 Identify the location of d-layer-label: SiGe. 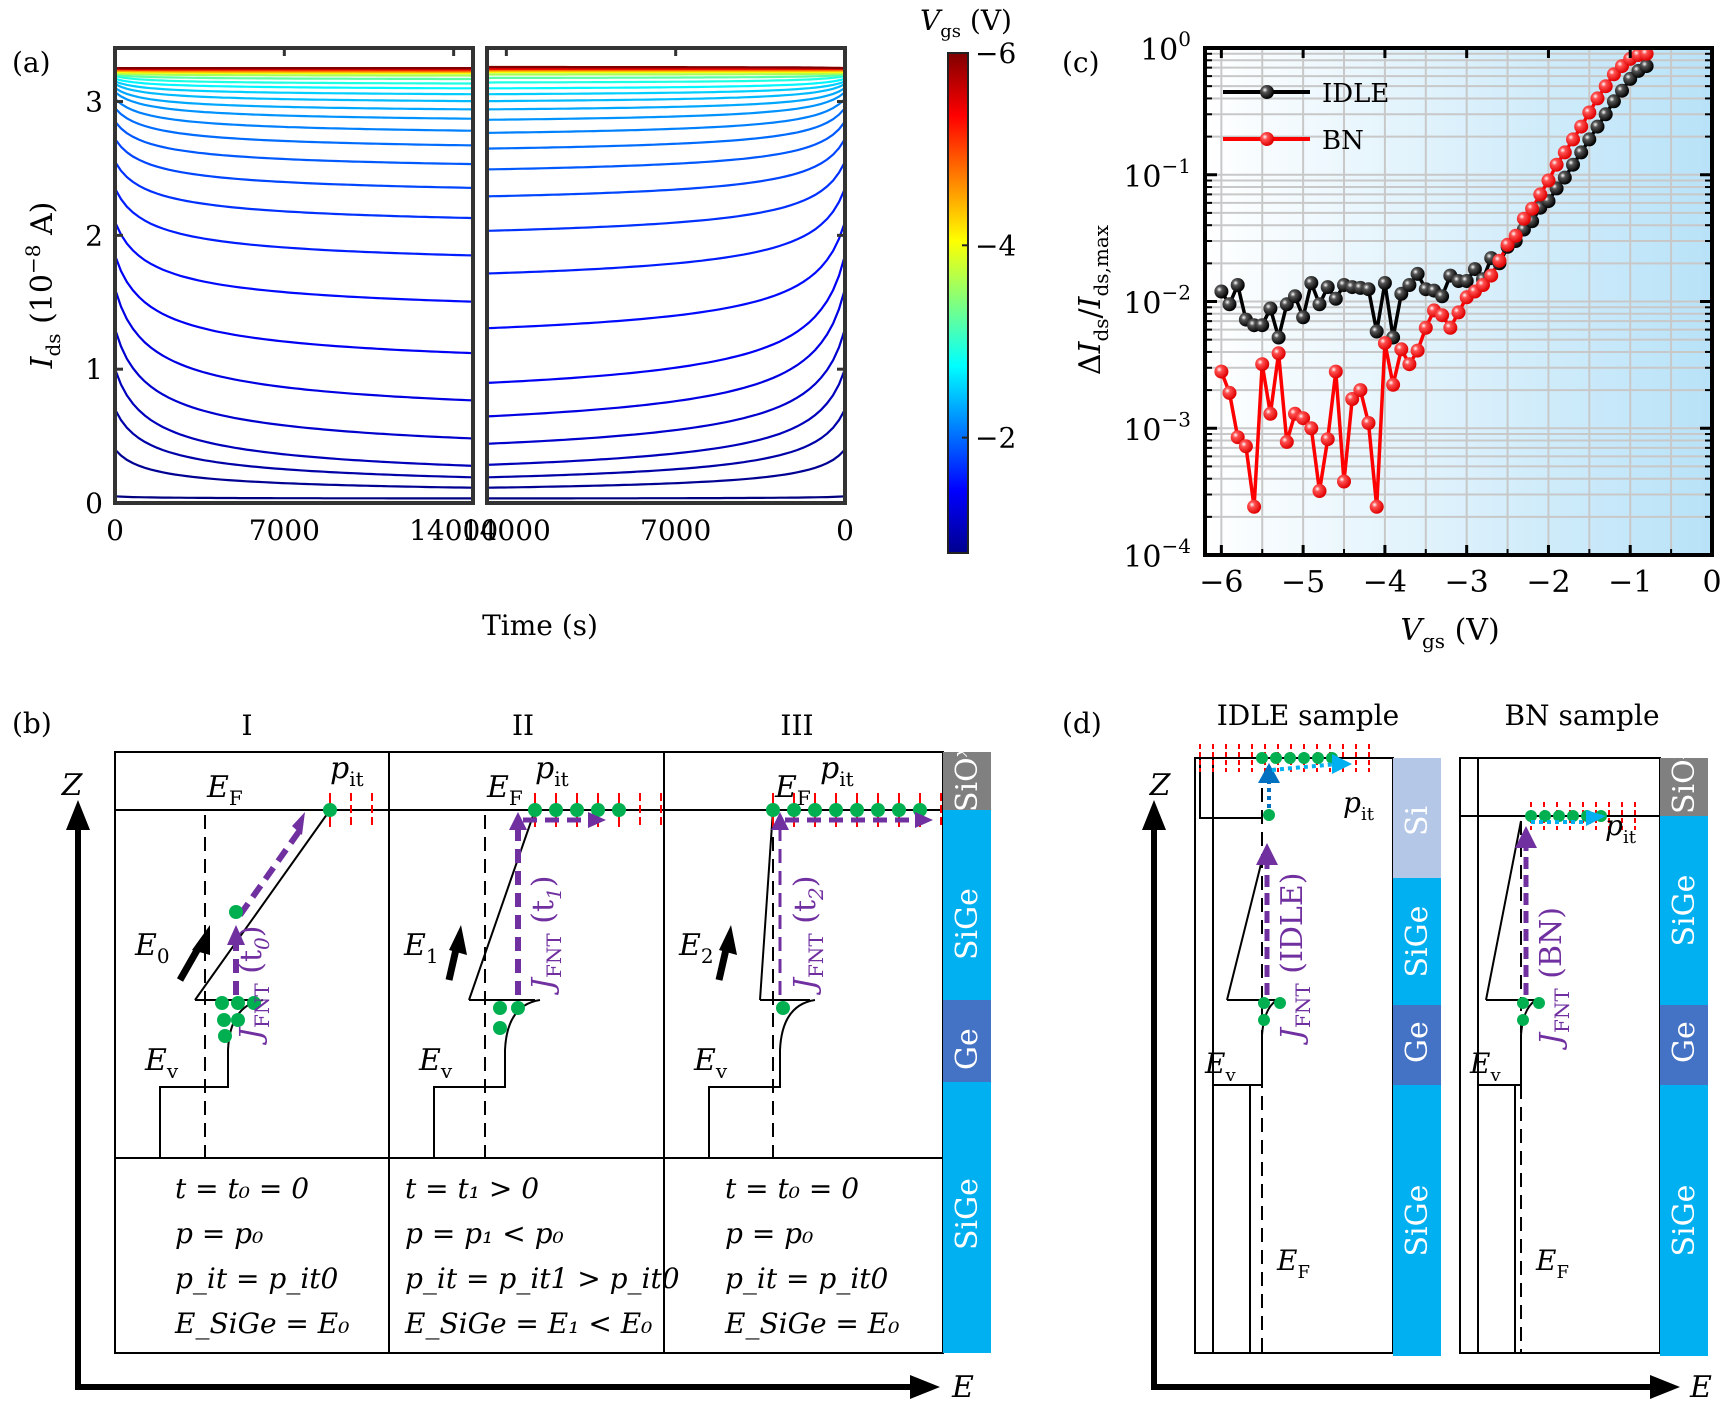
(1684, 1221).